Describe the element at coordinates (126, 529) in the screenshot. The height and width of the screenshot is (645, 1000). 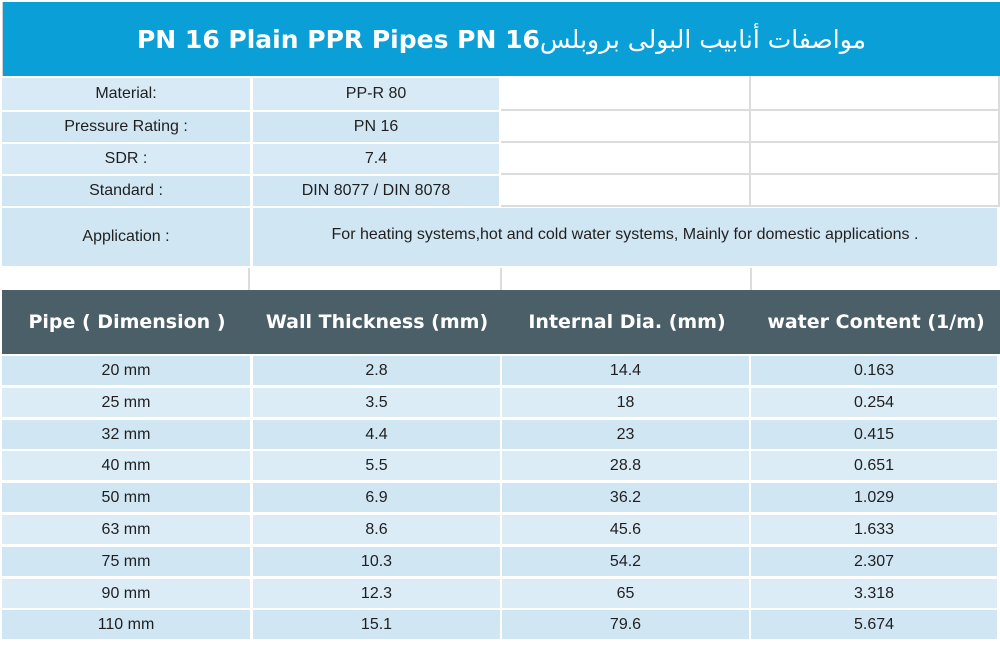
I see `table-cell: 63 mm` at that location.